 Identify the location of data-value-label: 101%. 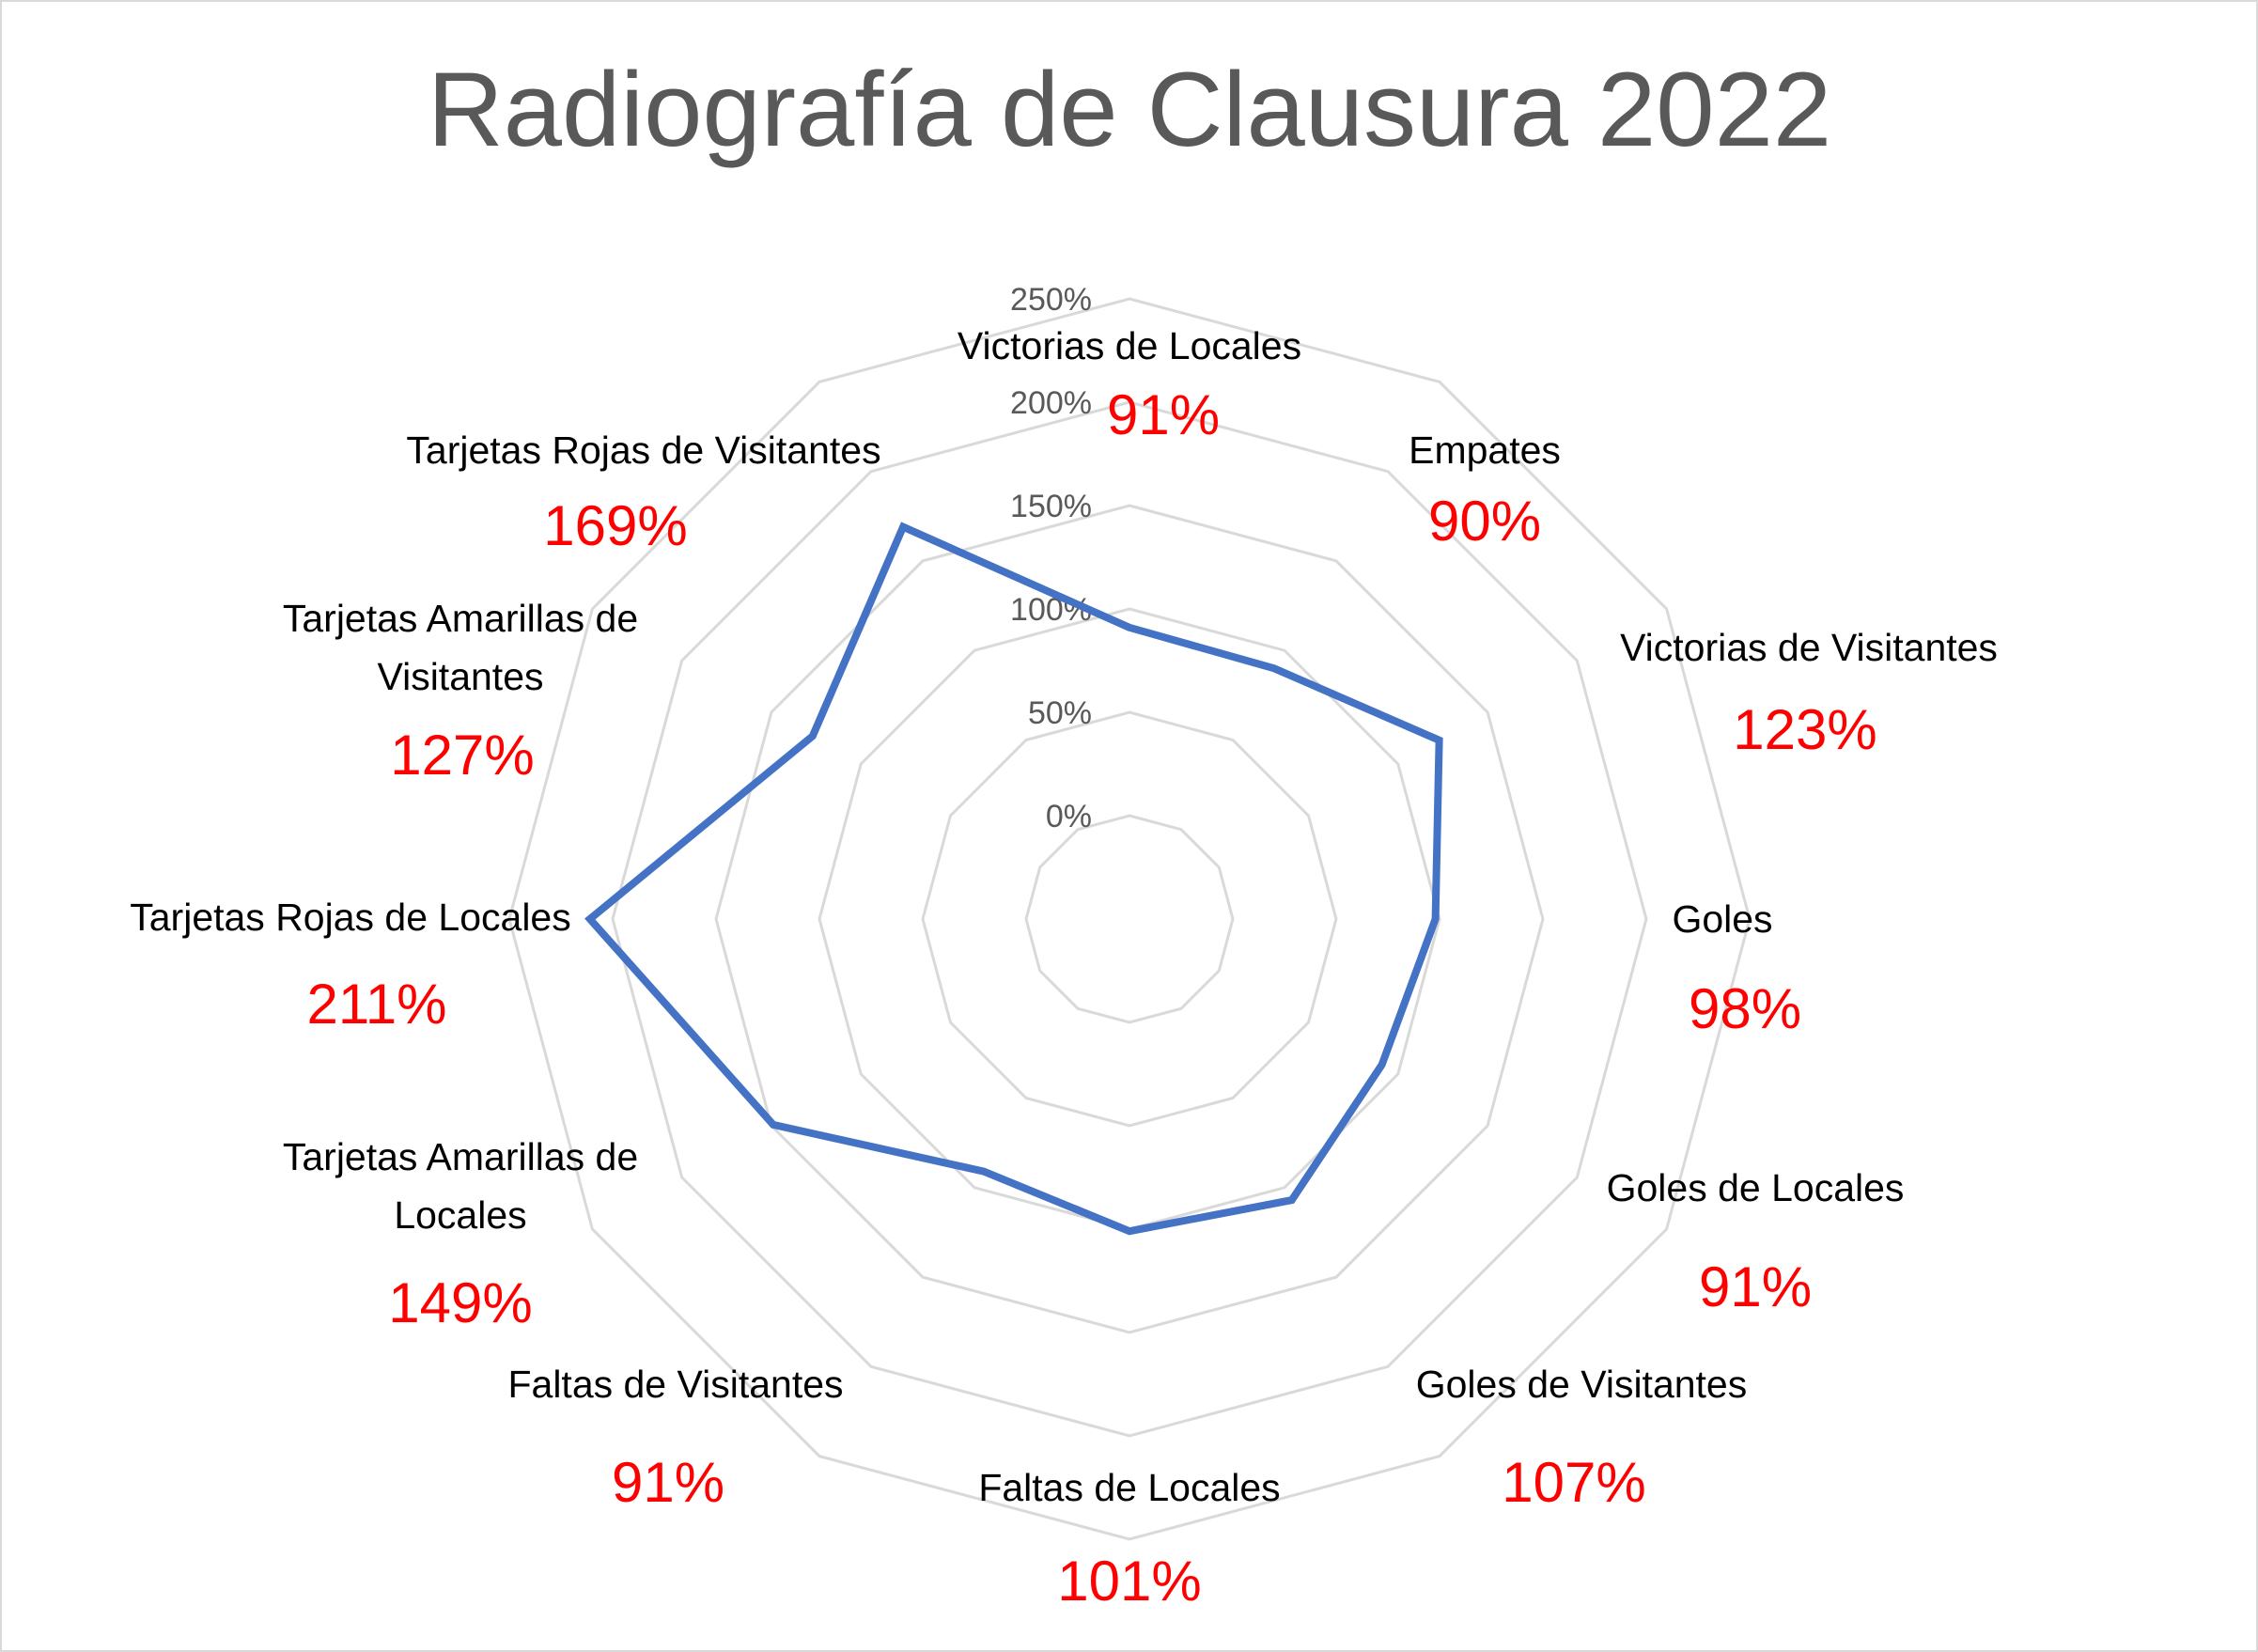
(1129, 1581).